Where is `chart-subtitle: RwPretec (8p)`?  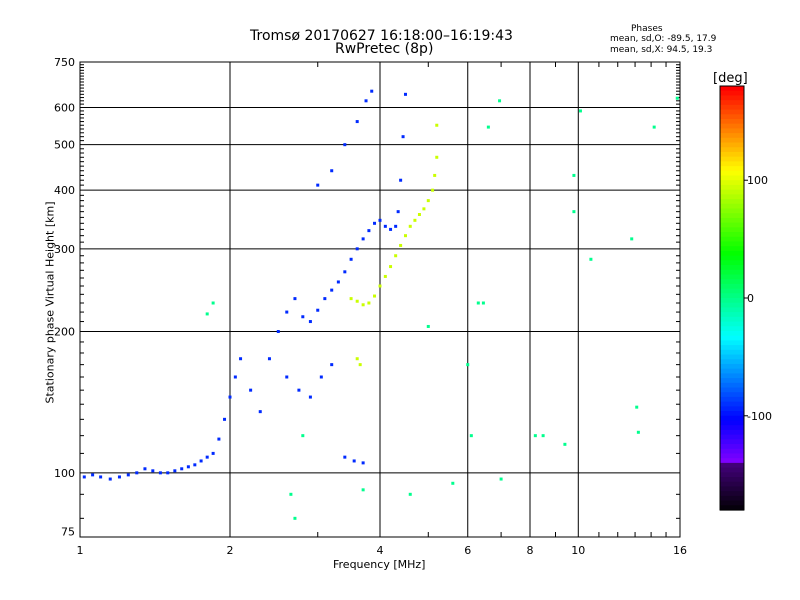
chart-subtitle: RwPretec (8p) is located at coordinates (384, 49).